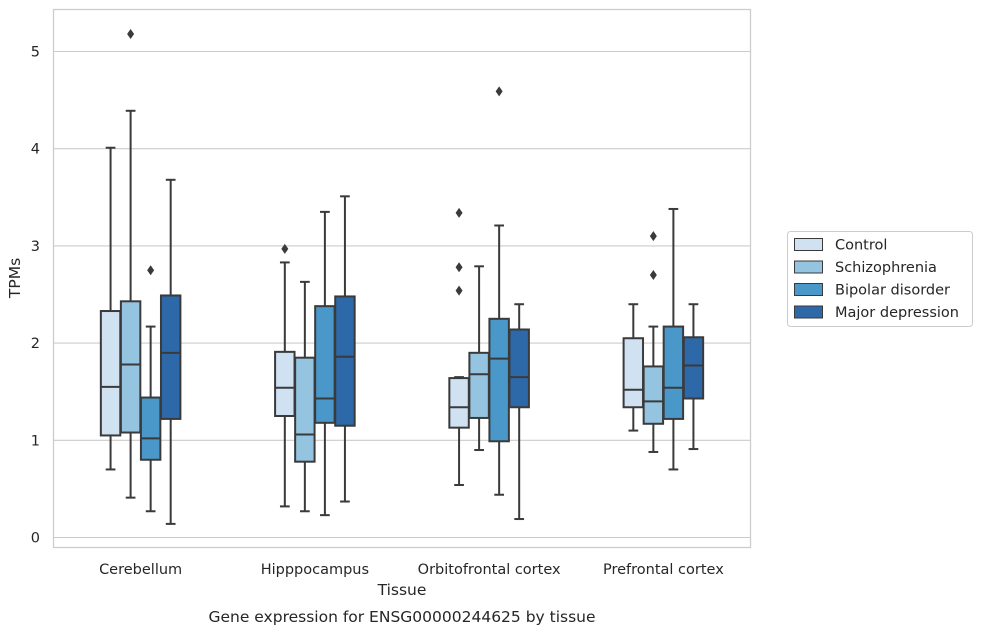  What do you see at coordinates (35, 344) in the screenshot?
I see `y-tick-label: 2` at bounding box center [35, 344].